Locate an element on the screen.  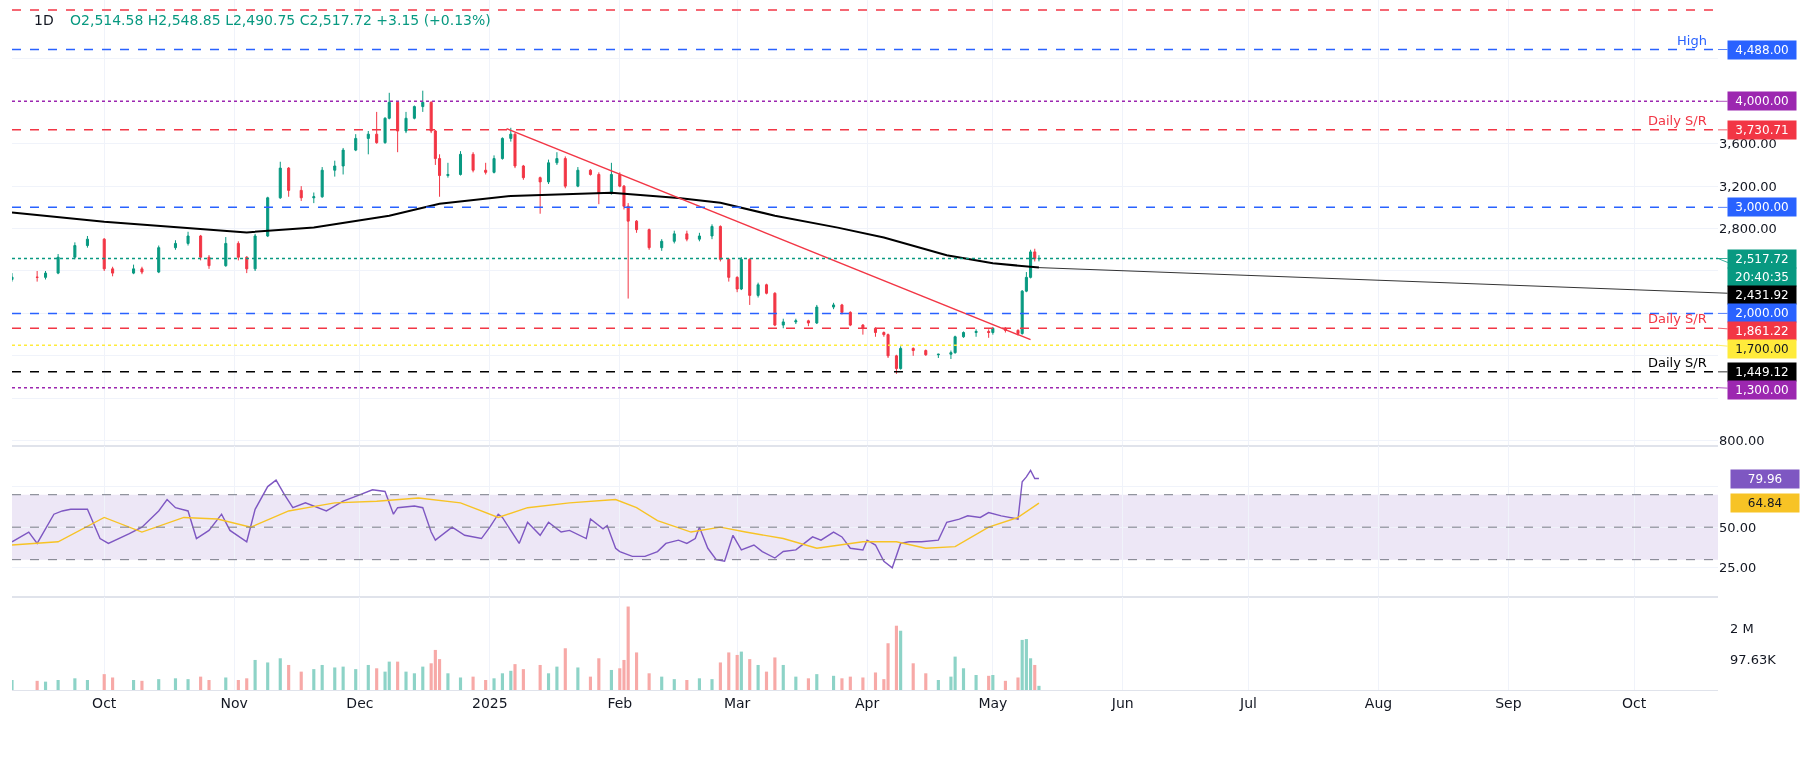
text: 97.63K is located at coordinates (1753, 659).